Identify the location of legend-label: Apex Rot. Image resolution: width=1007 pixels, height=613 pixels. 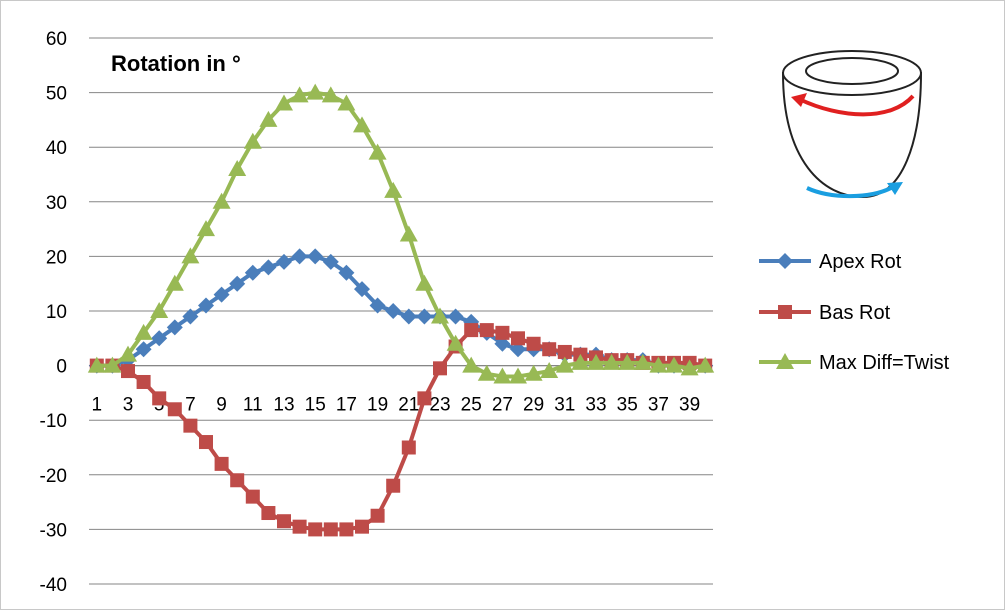
(860, 262).